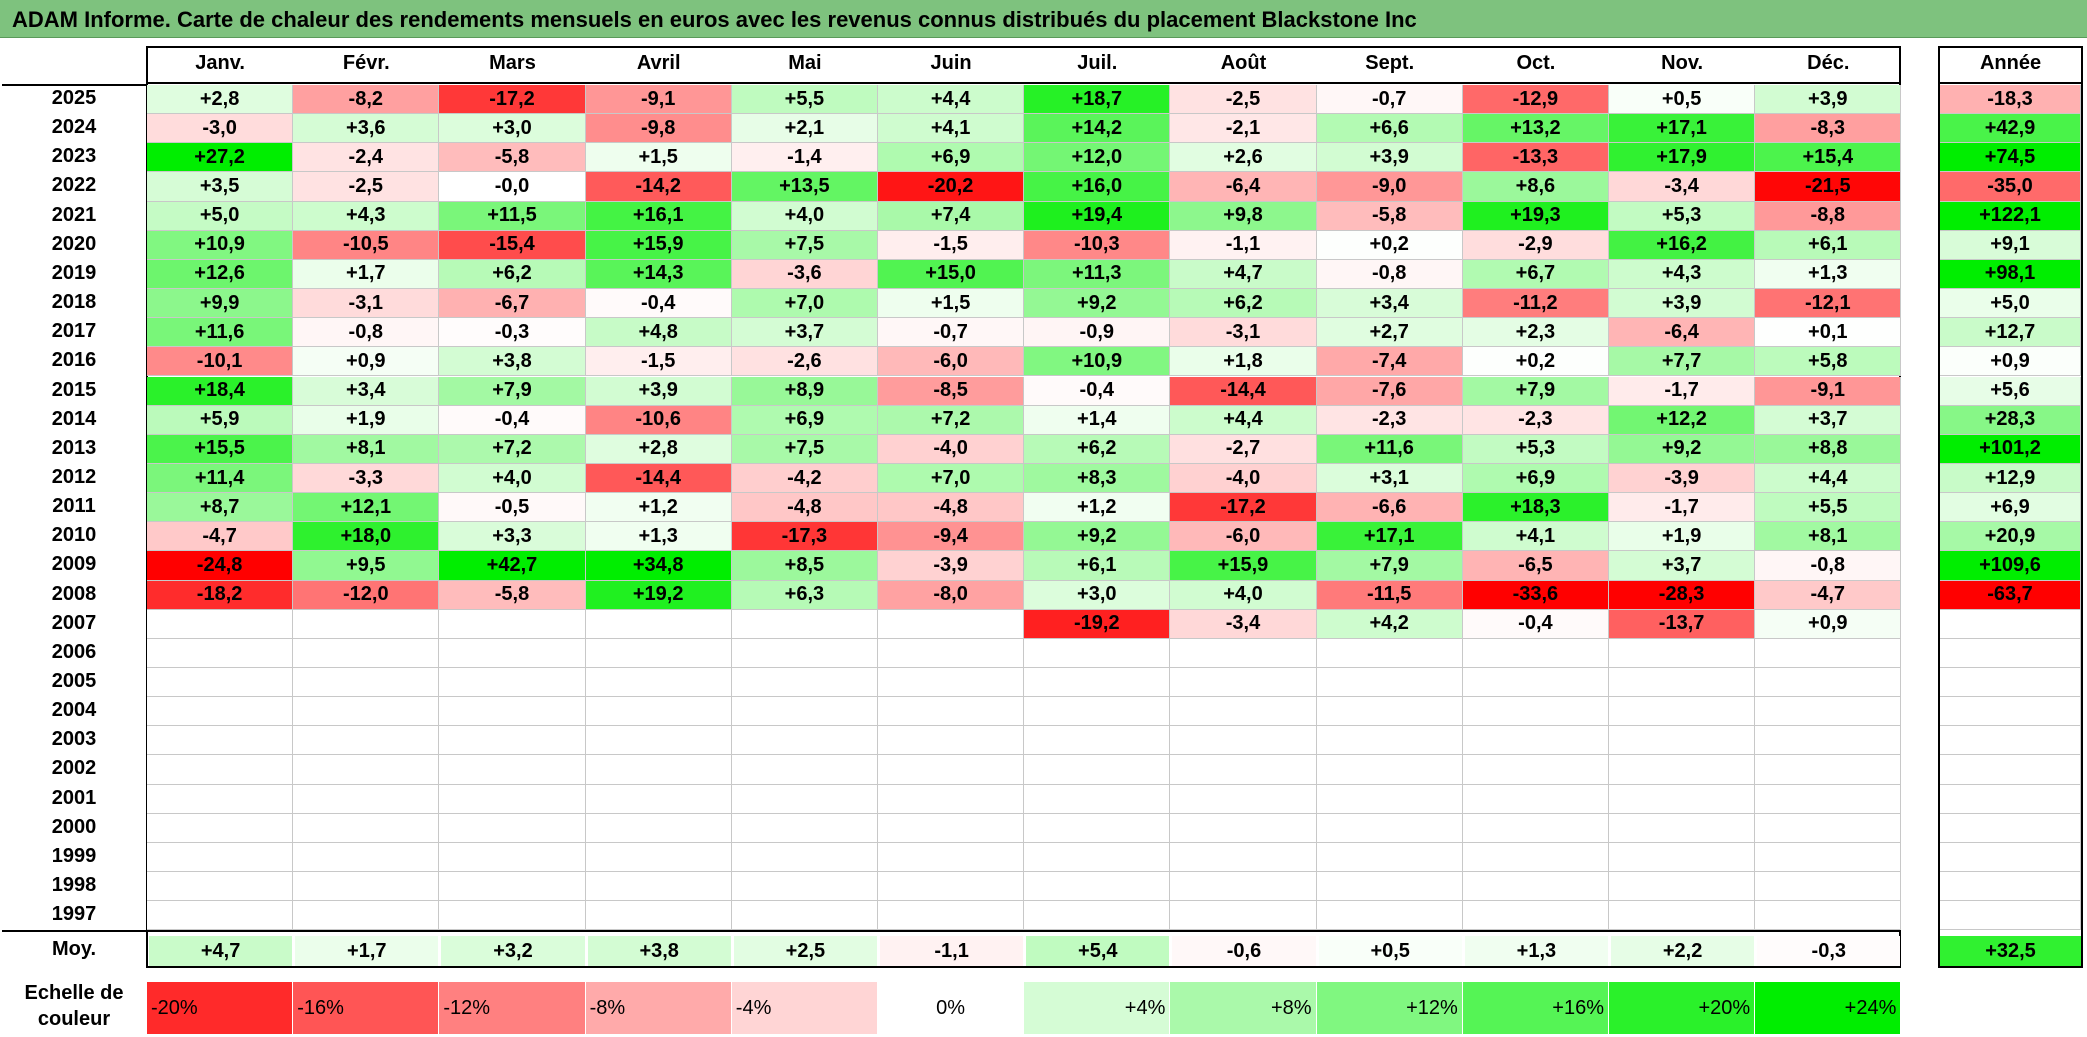 The height and width of the screenshot is (1037, 2087). I want to click on heatmap-cell: -0,0, so click(512, 187).